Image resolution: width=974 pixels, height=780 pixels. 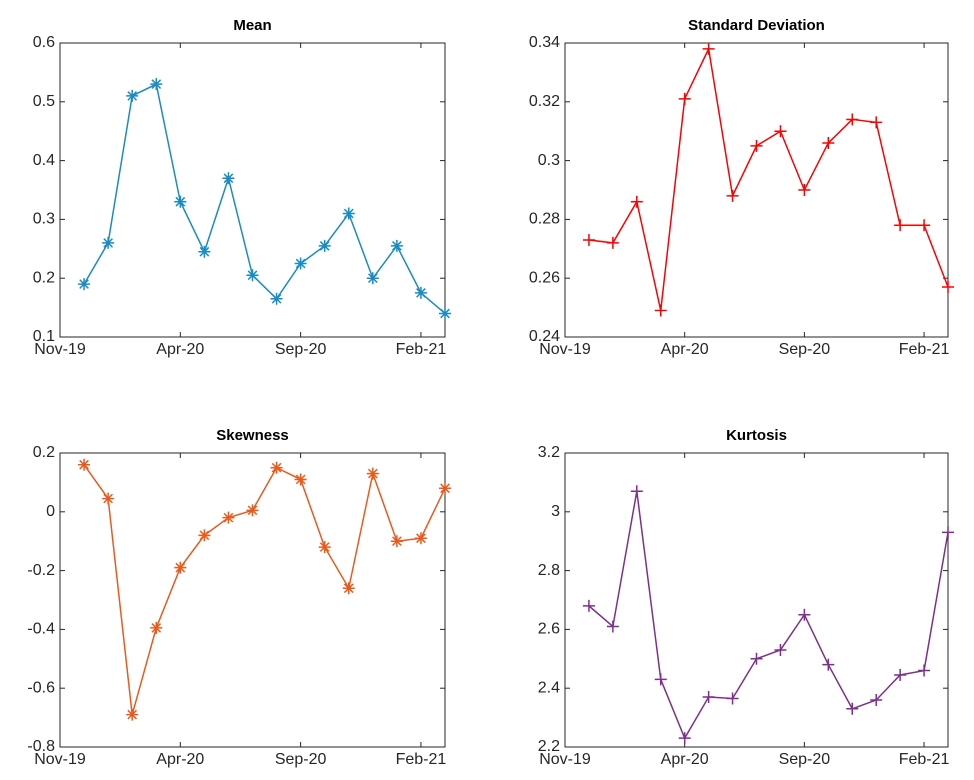 What do you see at coordinates (549, 687) in the screenshot?
I see `y-tick-label: 2.4` at bounding box center [549, 687].